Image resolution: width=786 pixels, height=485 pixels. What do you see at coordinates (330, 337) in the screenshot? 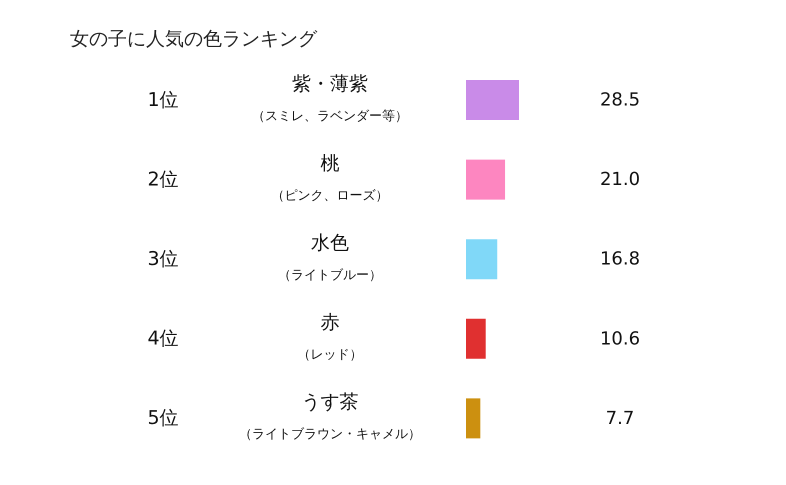
I see `y-tick-label: 赤（レッド）` at bounding box center [330, 337].